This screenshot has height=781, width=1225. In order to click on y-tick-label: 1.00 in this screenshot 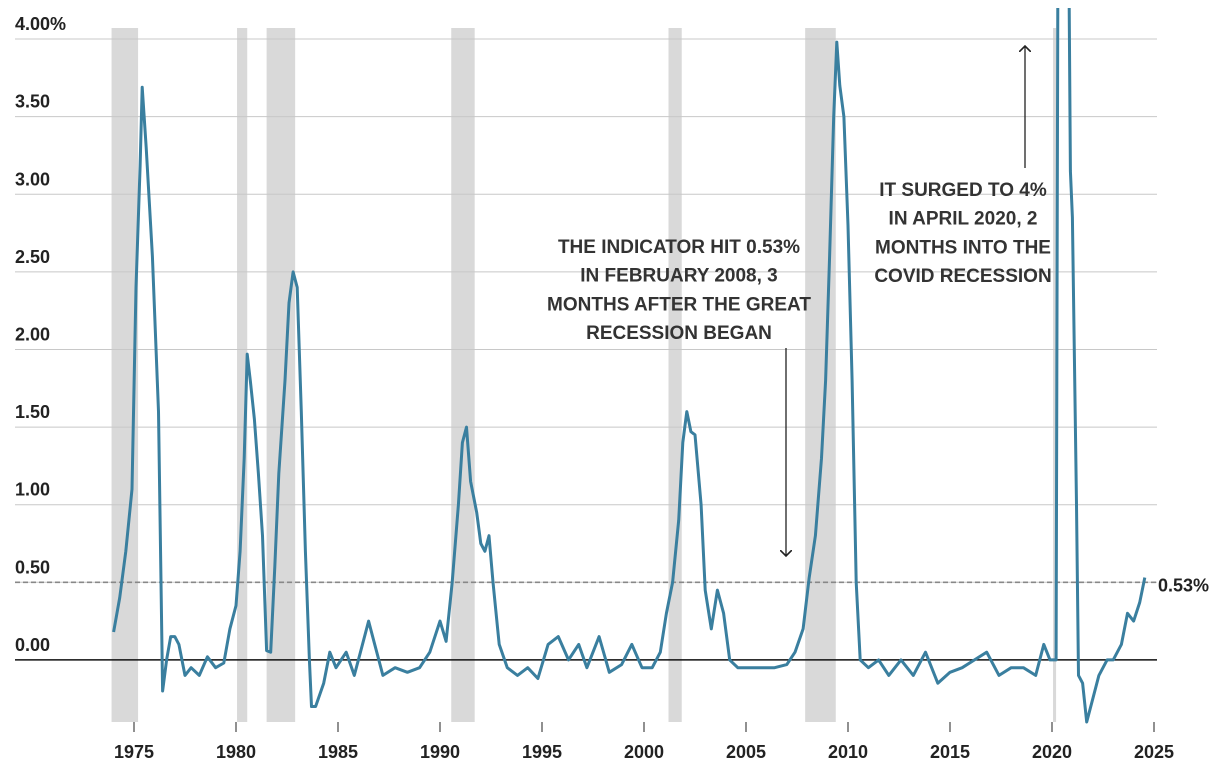, I will do `click(32, 490)`.